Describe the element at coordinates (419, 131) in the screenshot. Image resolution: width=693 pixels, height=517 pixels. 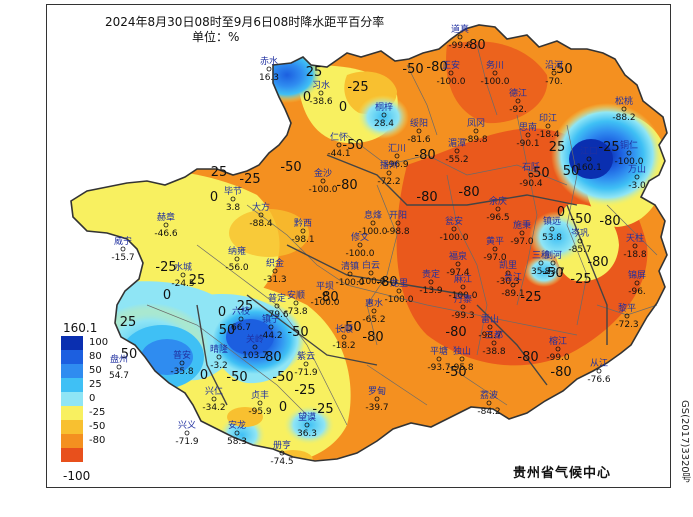
I see `station: 绥阳 -81.6` at that location.